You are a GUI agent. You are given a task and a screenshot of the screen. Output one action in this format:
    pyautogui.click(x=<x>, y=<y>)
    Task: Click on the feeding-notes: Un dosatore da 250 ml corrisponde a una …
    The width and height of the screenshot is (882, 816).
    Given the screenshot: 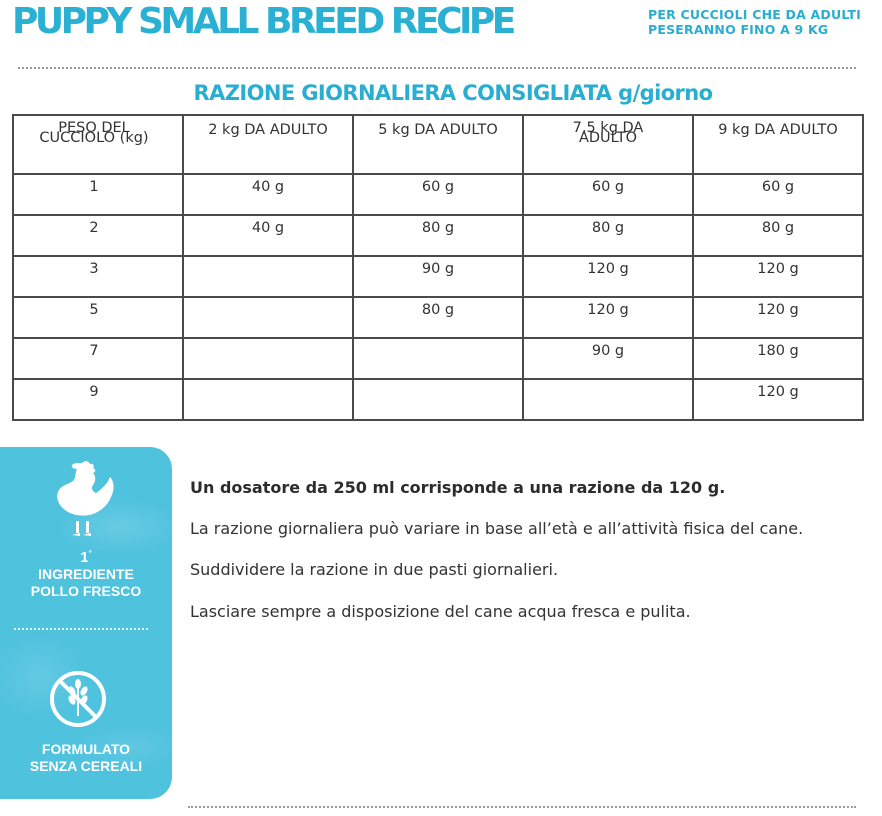 What is the action you would take?
    pyautogui.click(x=520, y=549)
    